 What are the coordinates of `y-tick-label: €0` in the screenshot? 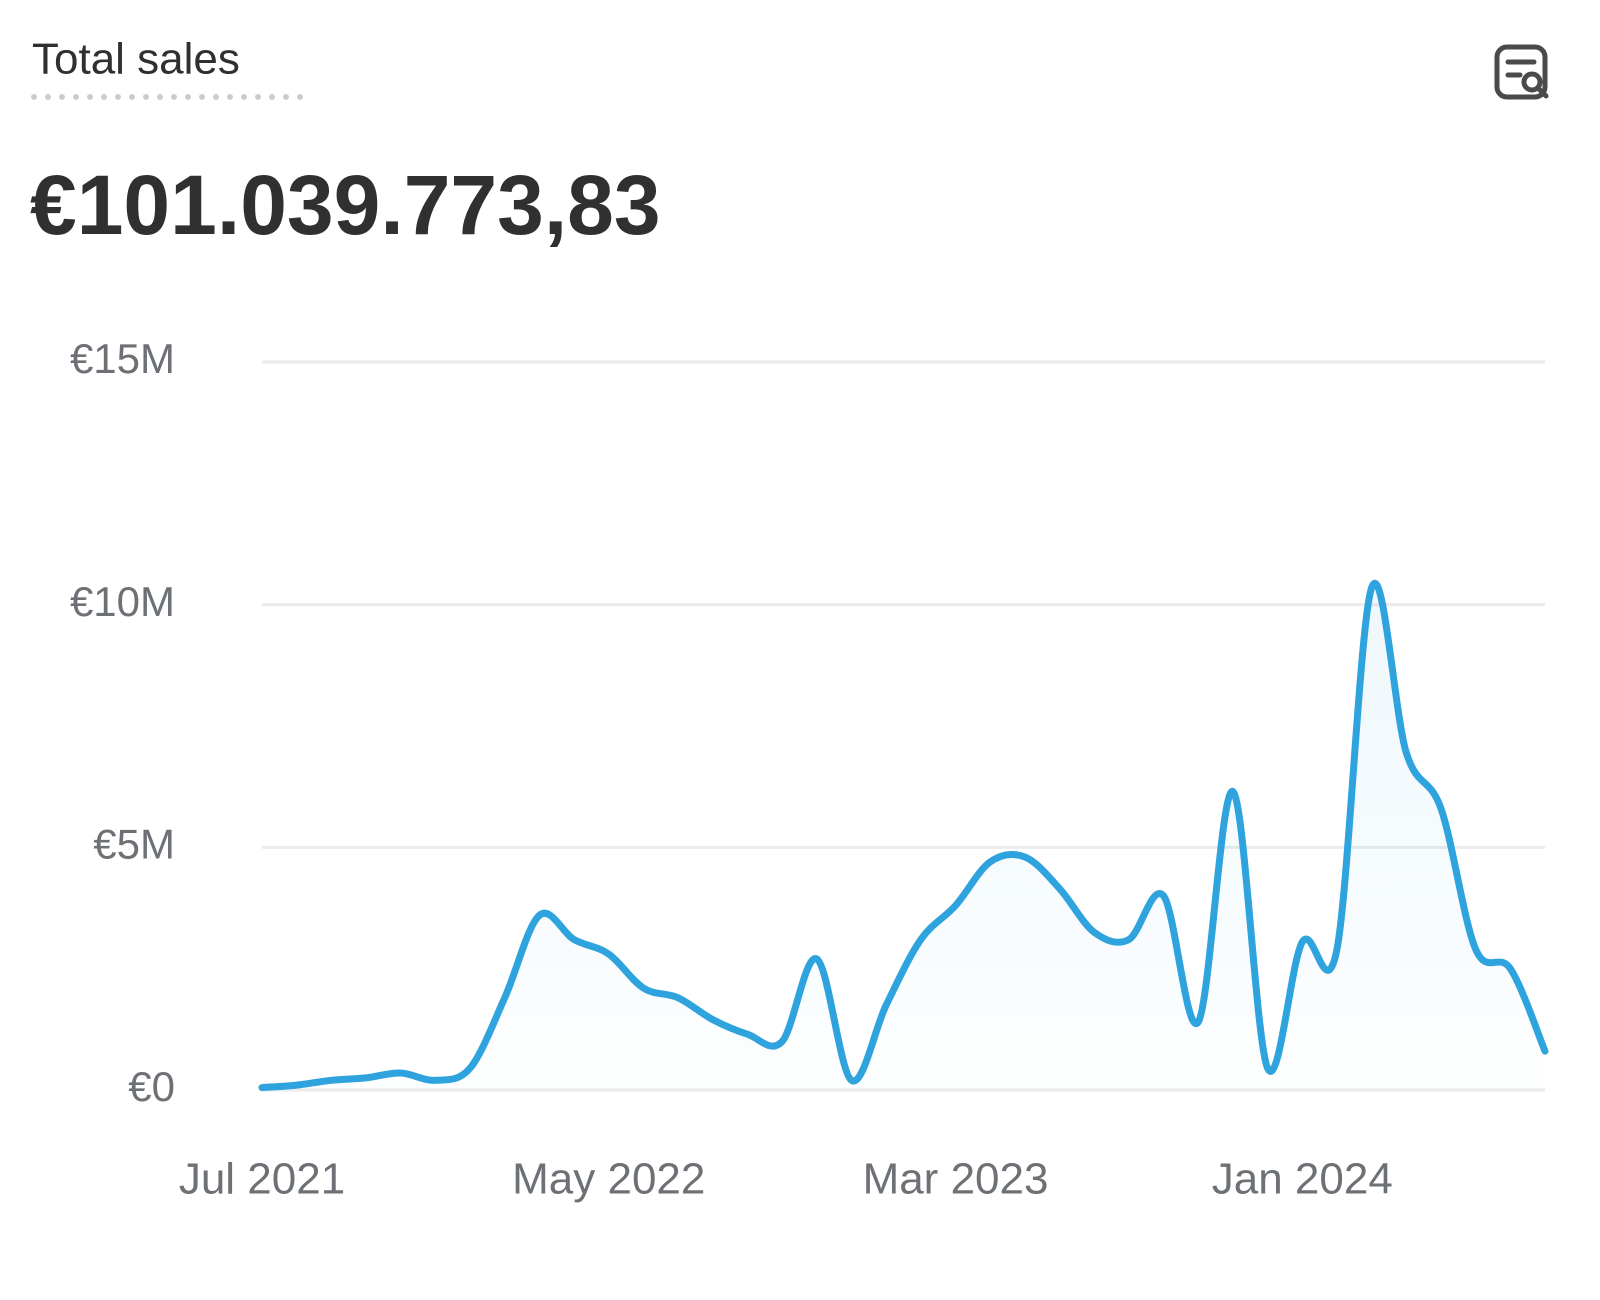 It's located at (151, 1086).